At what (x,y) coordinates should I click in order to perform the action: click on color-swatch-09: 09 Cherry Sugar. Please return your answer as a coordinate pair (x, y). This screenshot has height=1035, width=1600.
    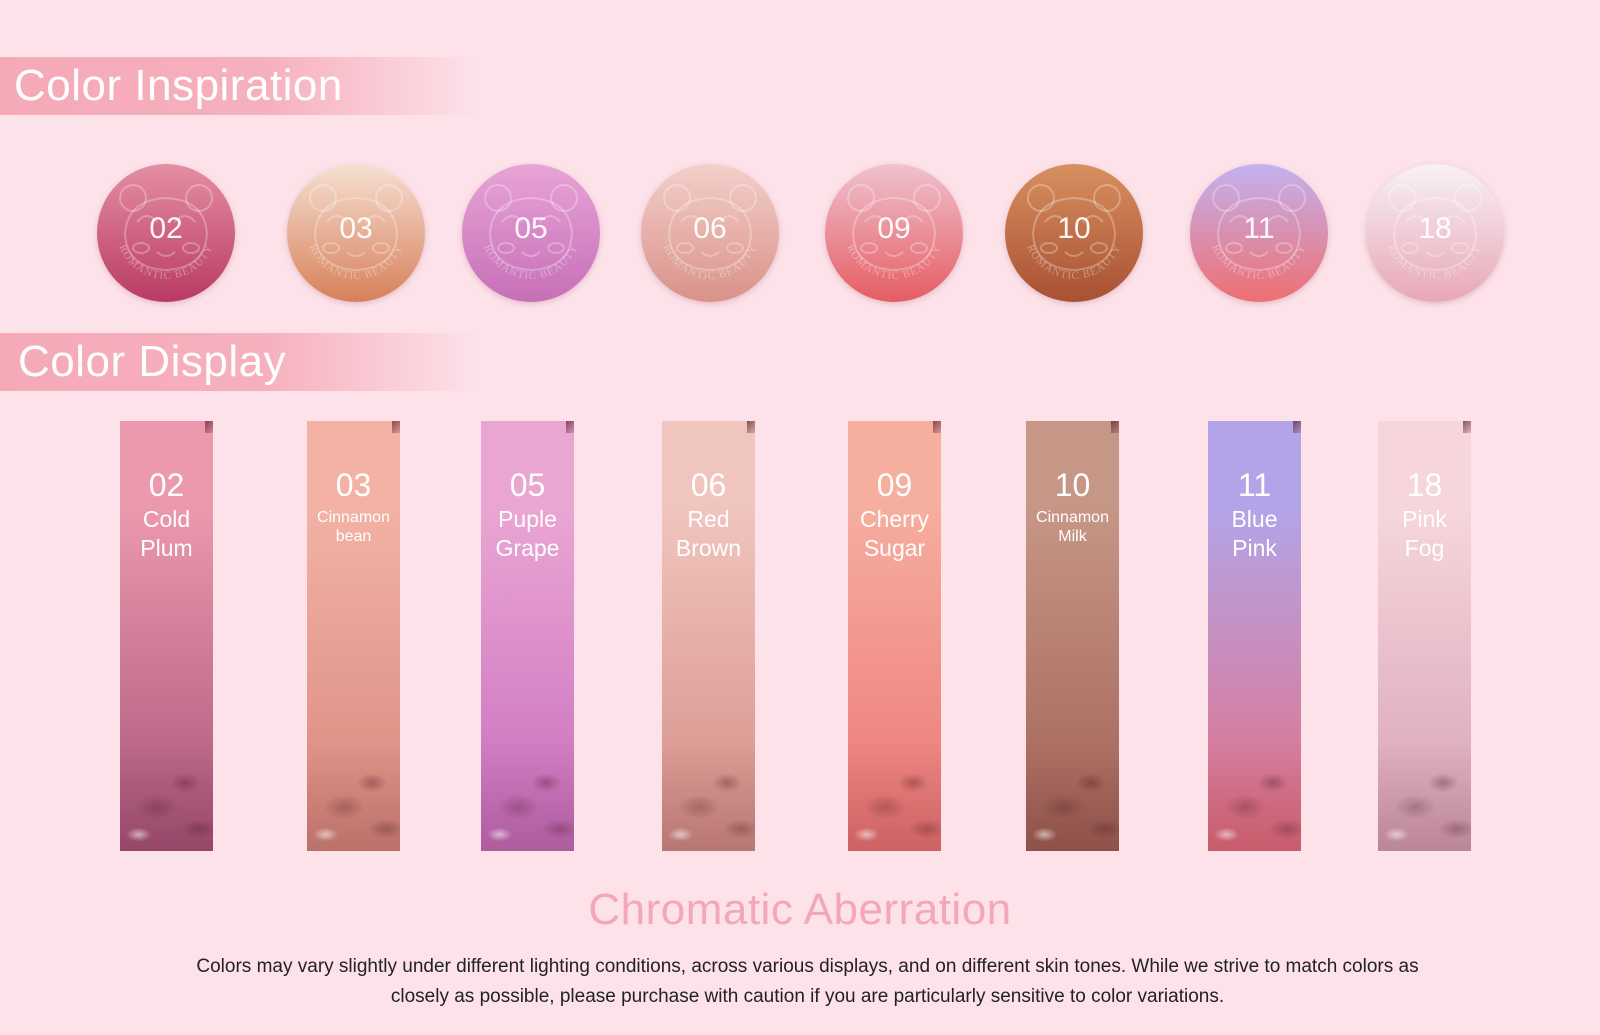
    Looking at the image, I should click on (894, 636).